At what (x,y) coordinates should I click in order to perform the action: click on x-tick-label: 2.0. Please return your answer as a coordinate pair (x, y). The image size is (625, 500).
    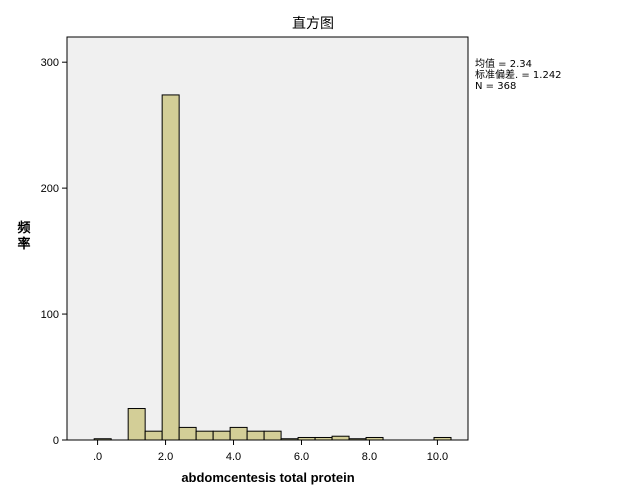
    Looking at the image, I should click on (165, 457).